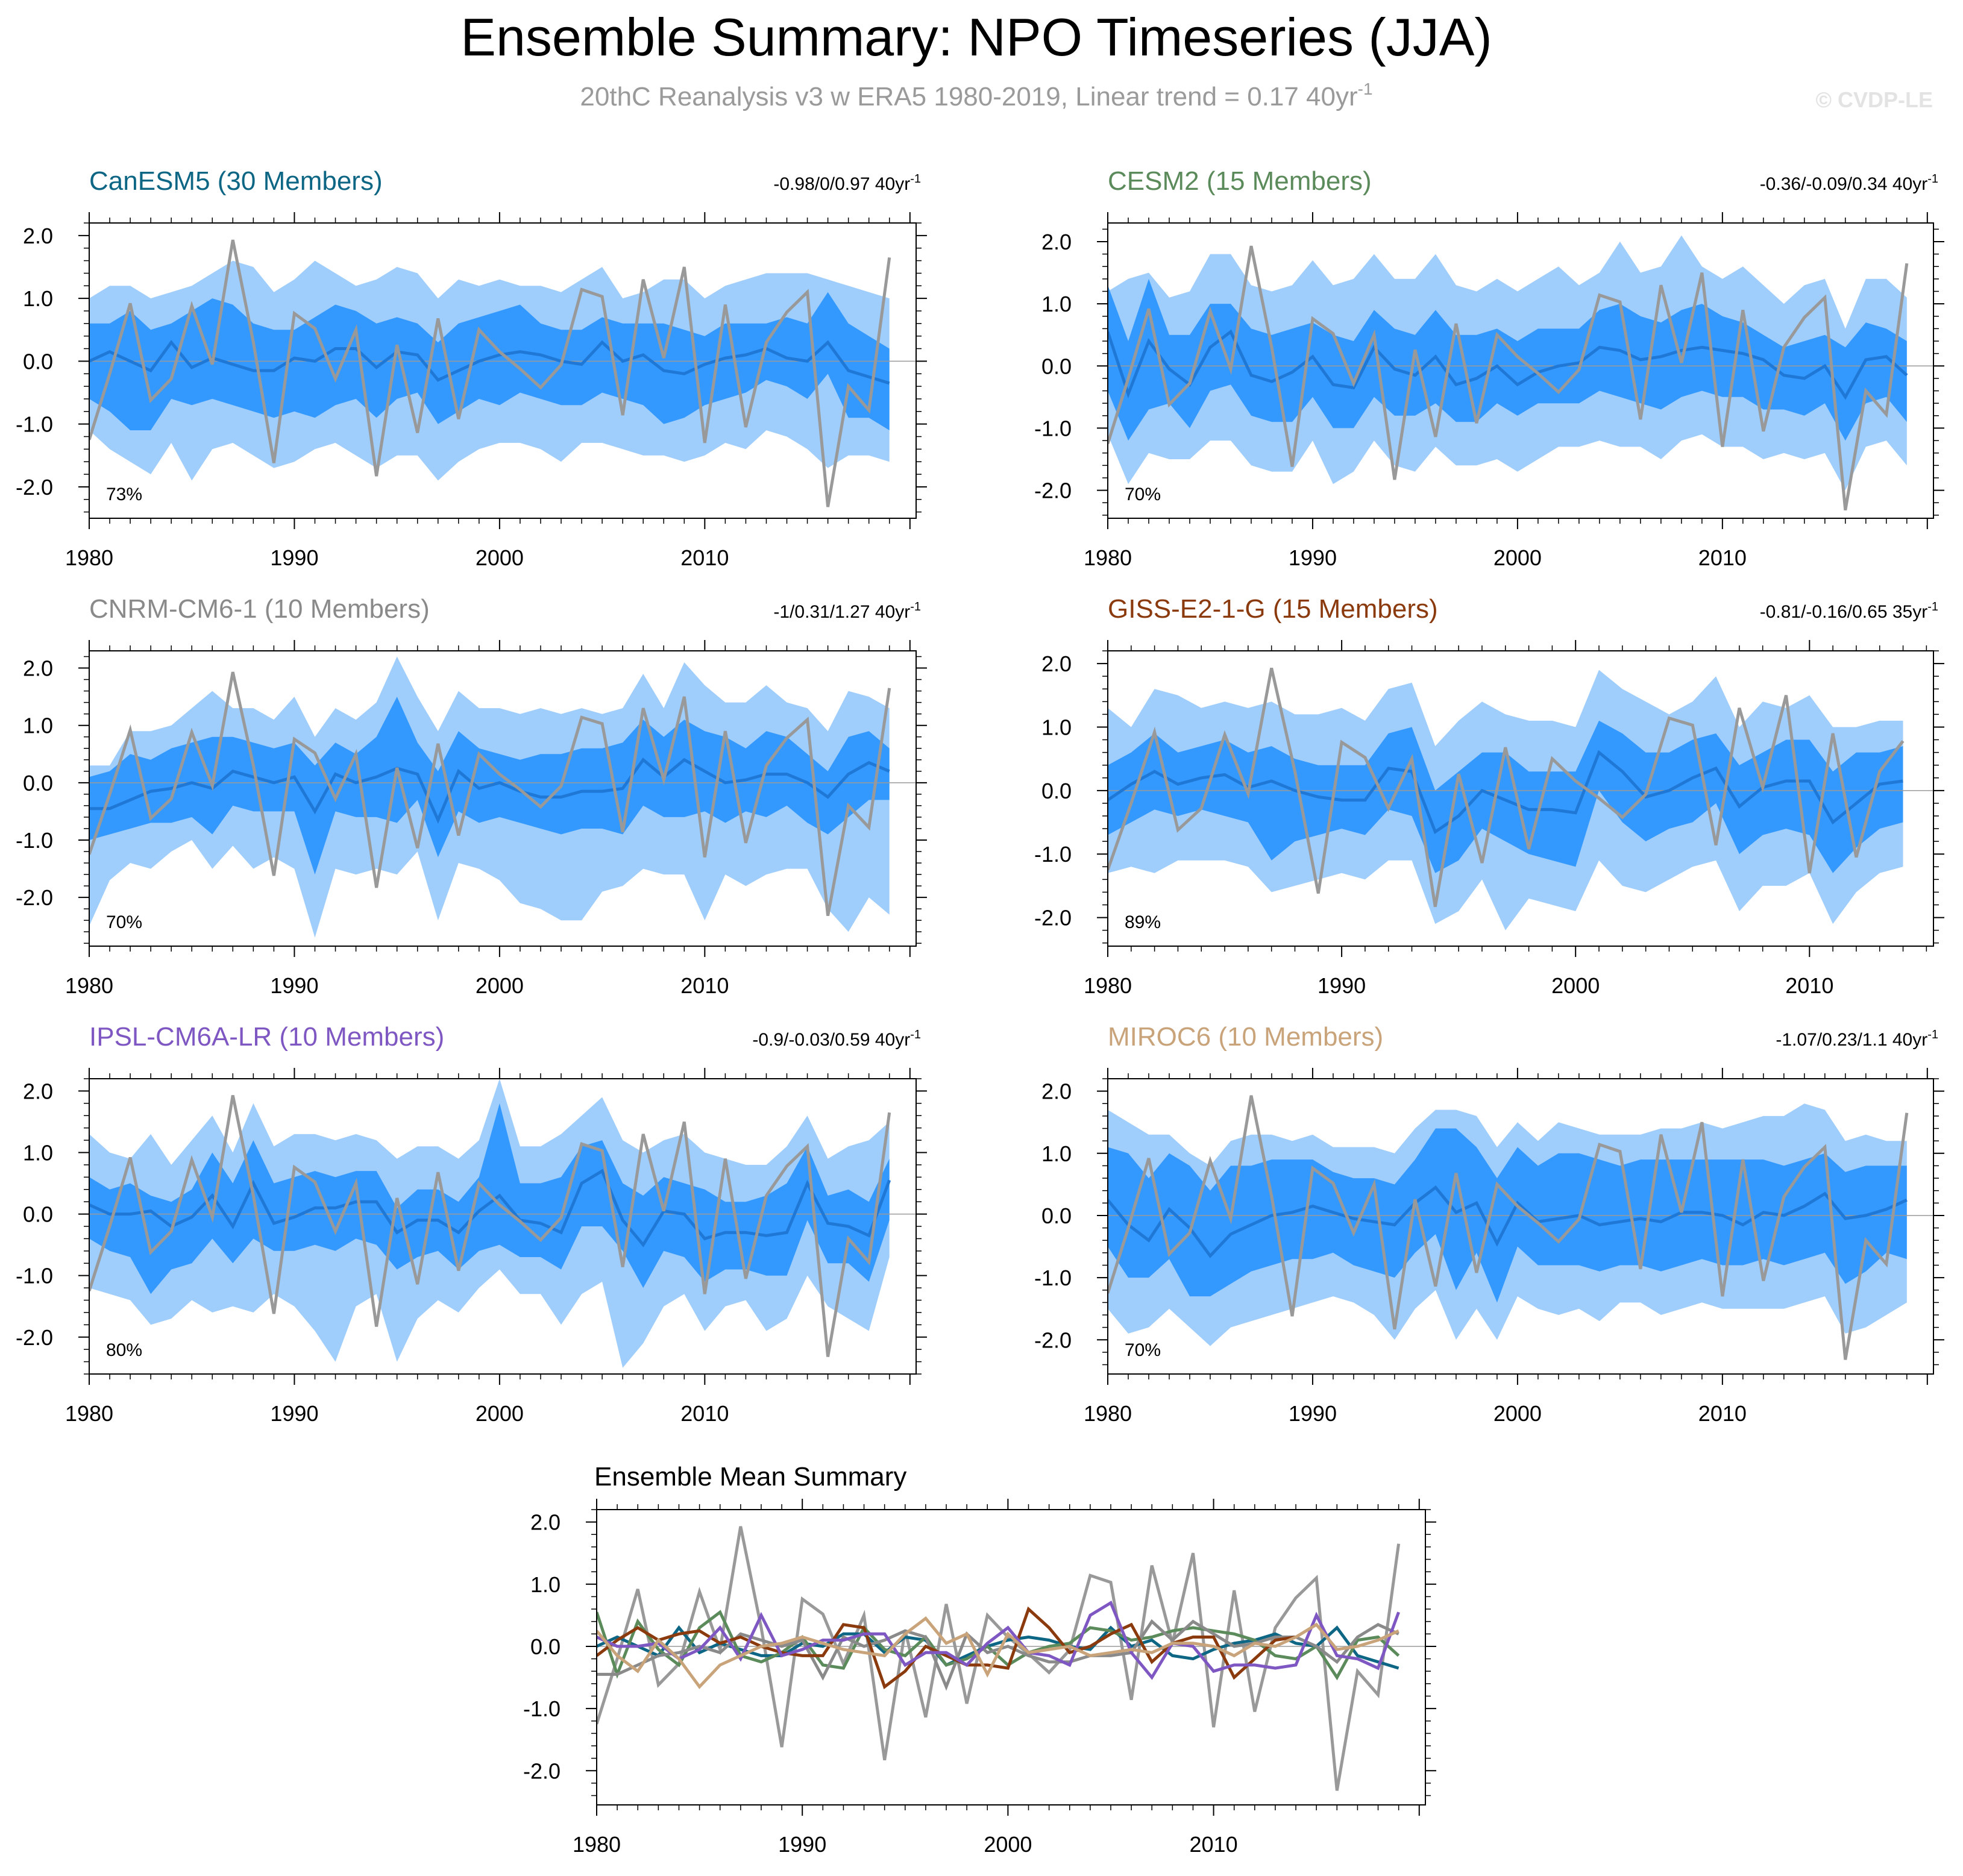 Image resolution: width=1963 pixels, height=1876 pixels. I want to click on figure-title: Ensemble Summary: NPO Timeseries (JJA), so click(976, 37).